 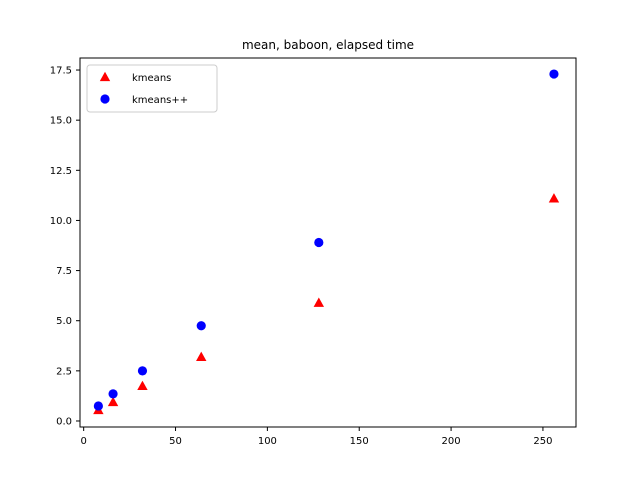 I want to click on x-tick-label: 150, so click(x=359, y=441).